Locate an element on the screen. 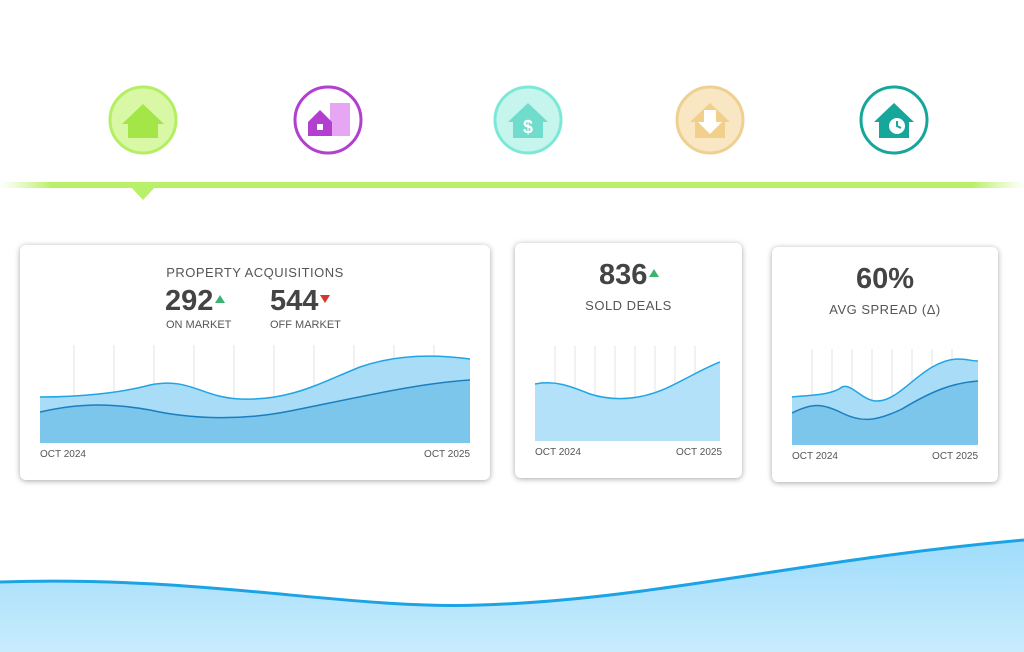 This screenshot has height=652, width=1024. pointer is located at coordinates (143, 193).